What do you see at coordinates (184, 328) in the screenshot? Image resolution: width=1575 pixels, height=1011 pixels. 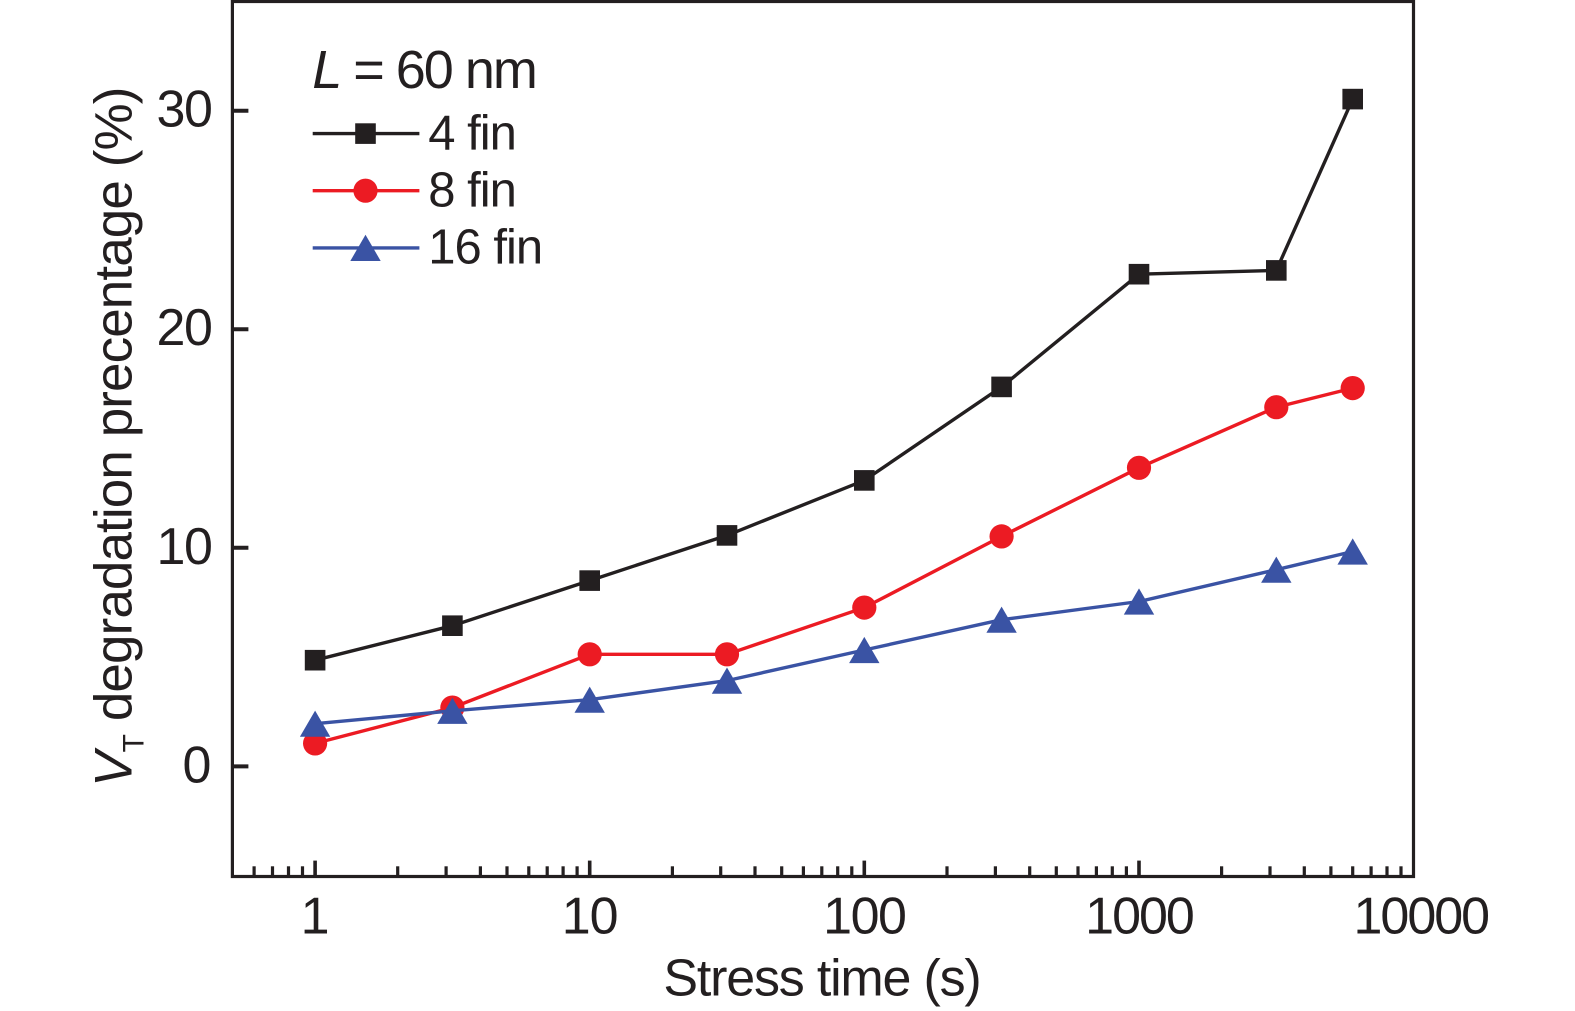 I see `svg-text: 20` at bounding box center [184, 328].